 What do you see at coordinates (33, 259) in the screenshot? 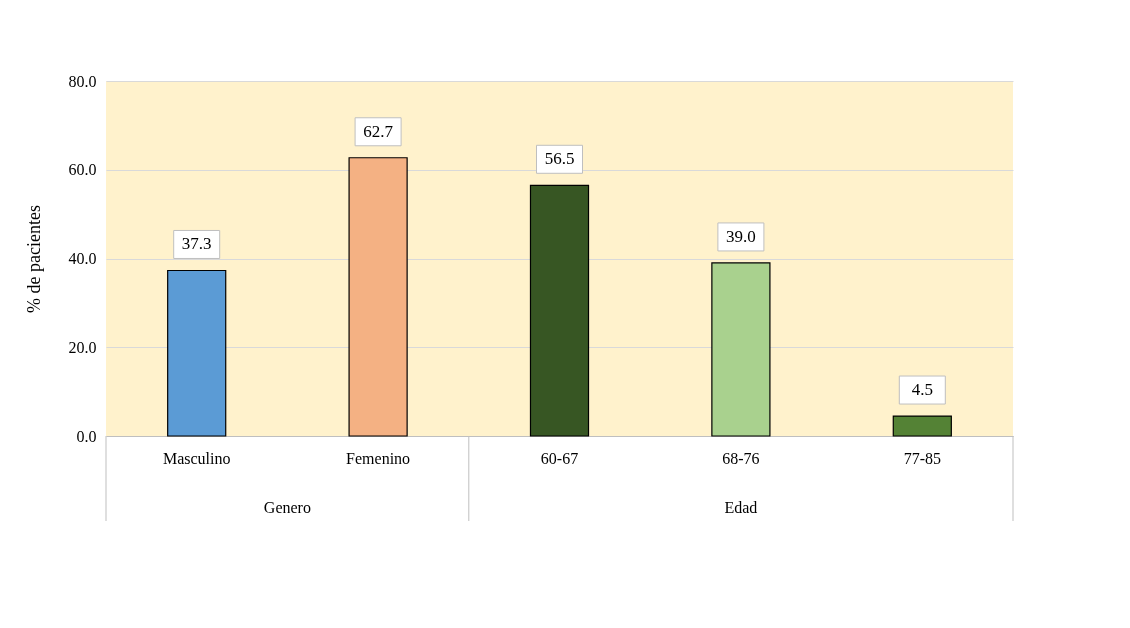
I see `y-axis-title: % de pacientes` at bounding box center [33, 259].